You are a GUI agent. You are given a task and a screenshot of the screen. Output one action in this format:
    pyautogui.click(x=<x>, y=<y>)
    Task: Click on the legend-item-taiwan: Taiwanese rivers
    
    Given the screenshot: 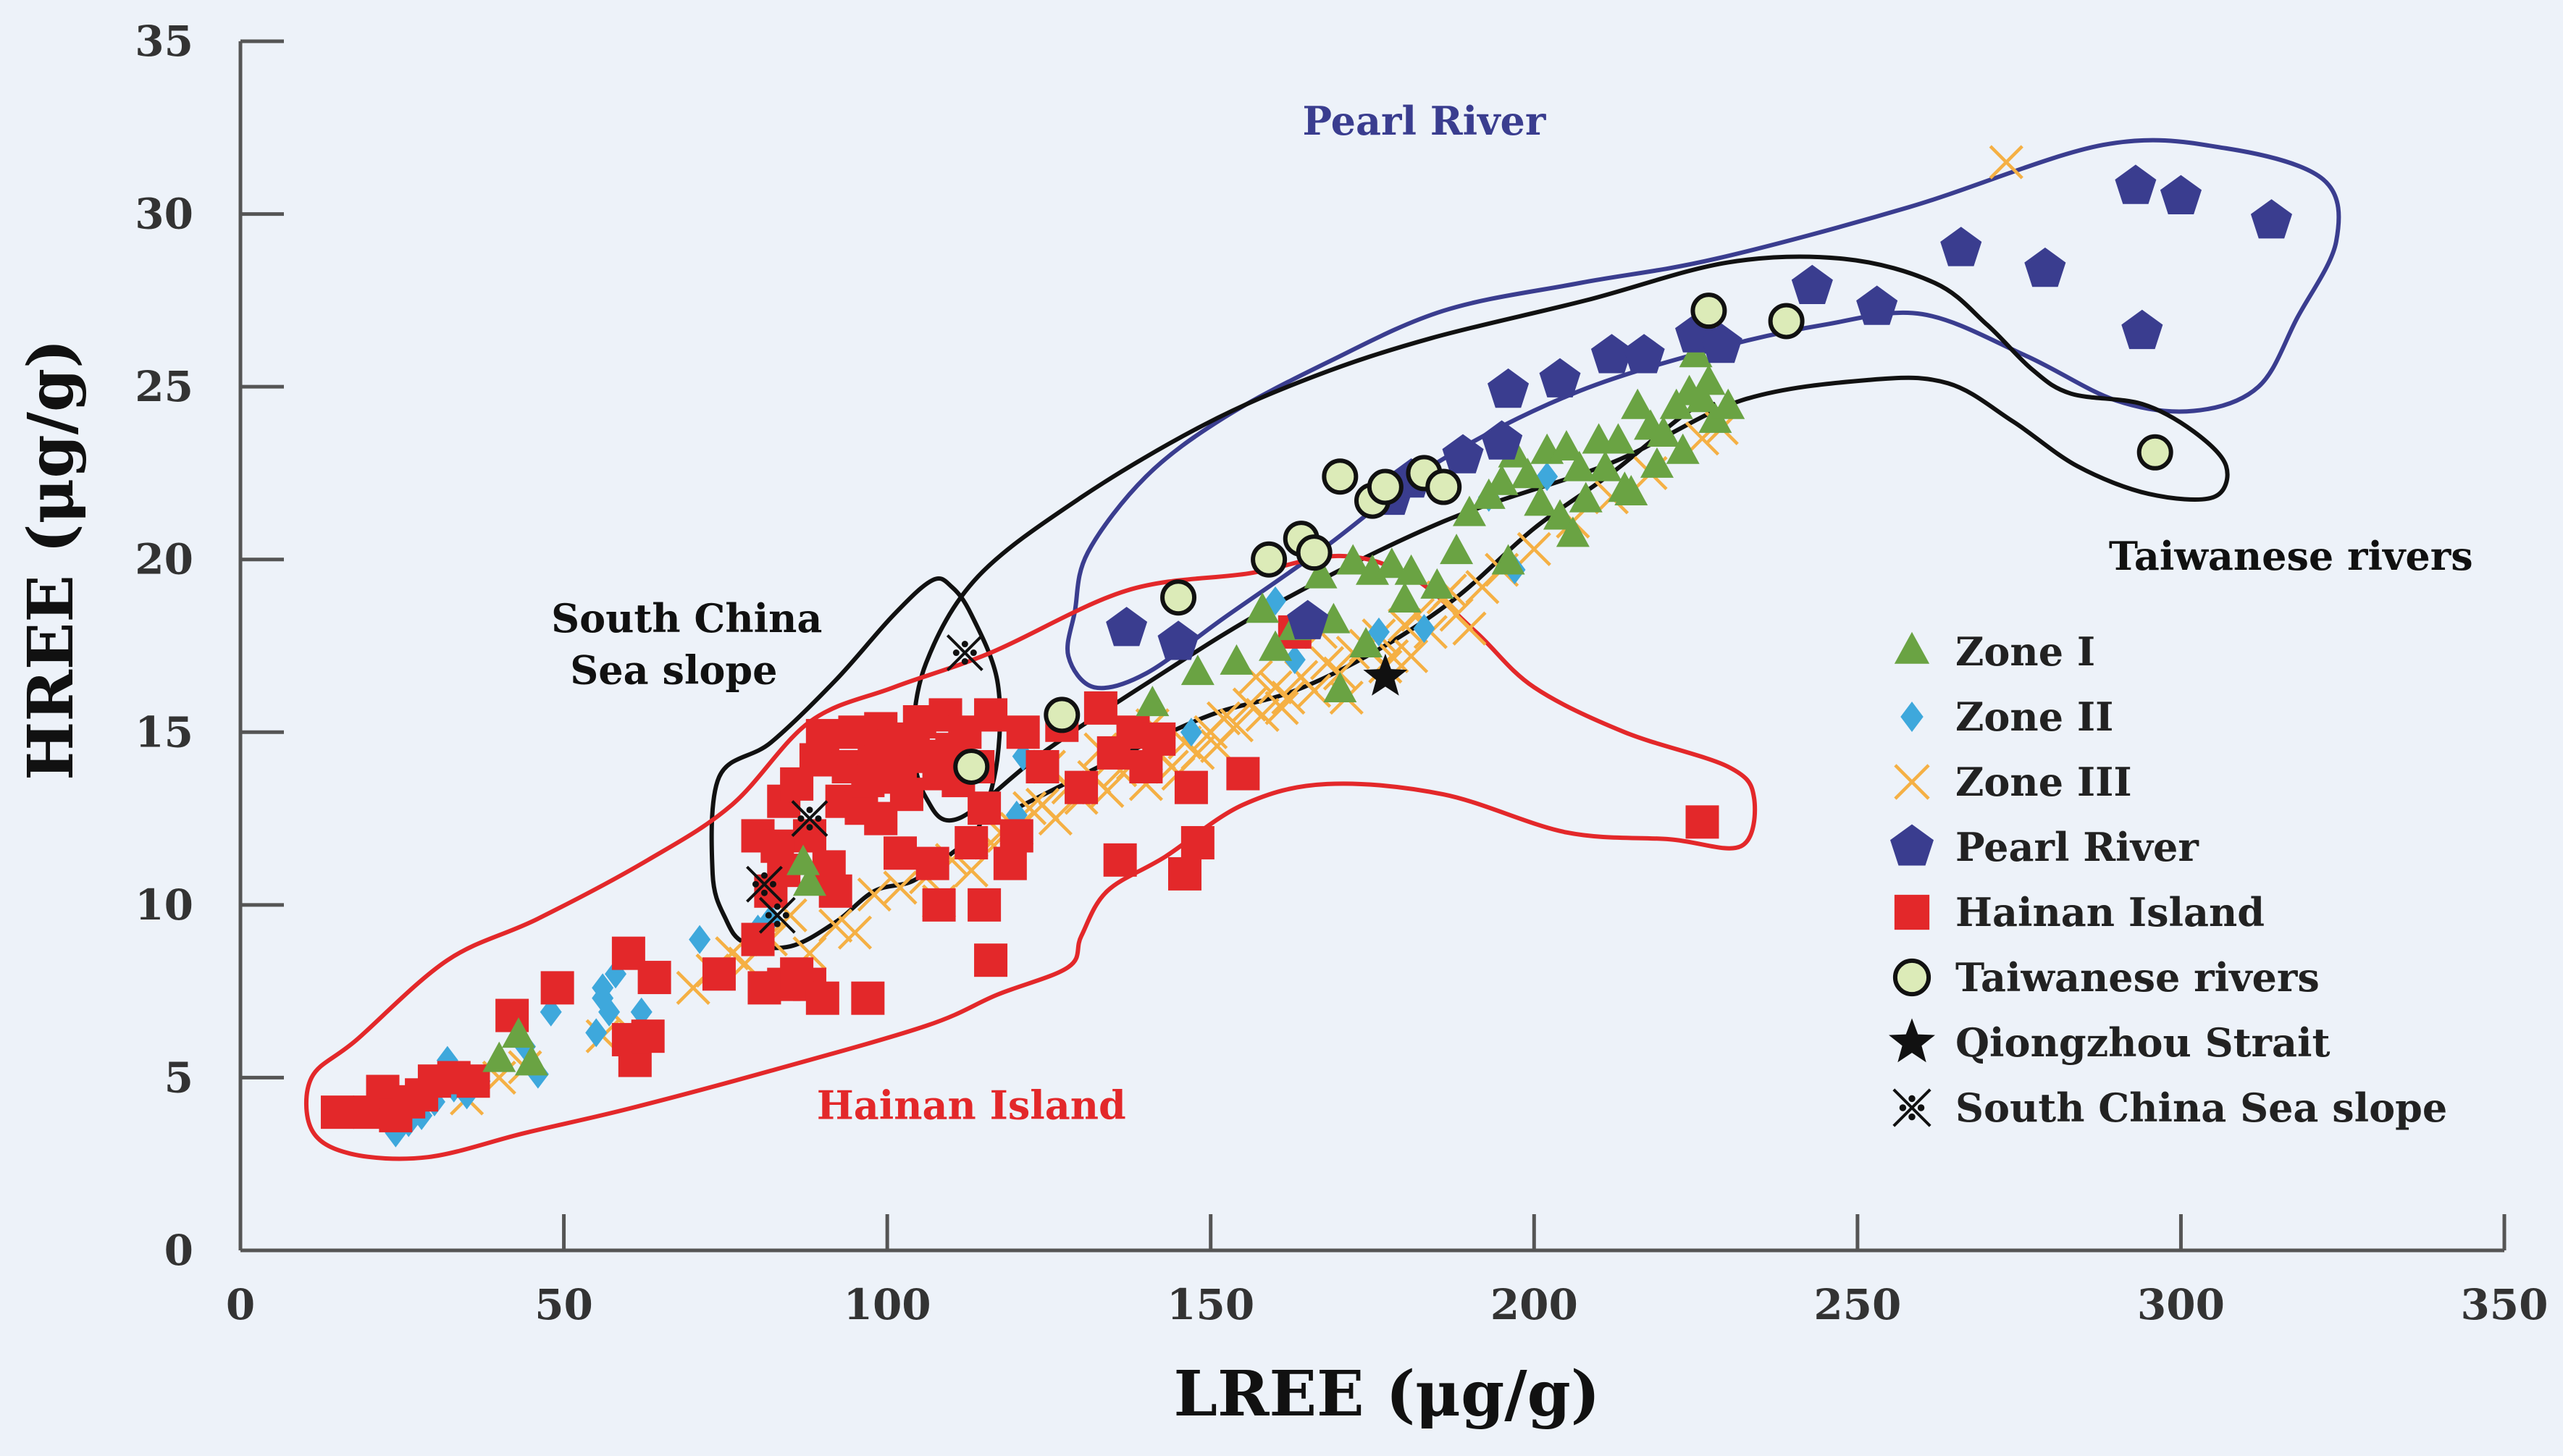 What is the action you would take?
    pyautogui.click(x=2106, y=978)
    